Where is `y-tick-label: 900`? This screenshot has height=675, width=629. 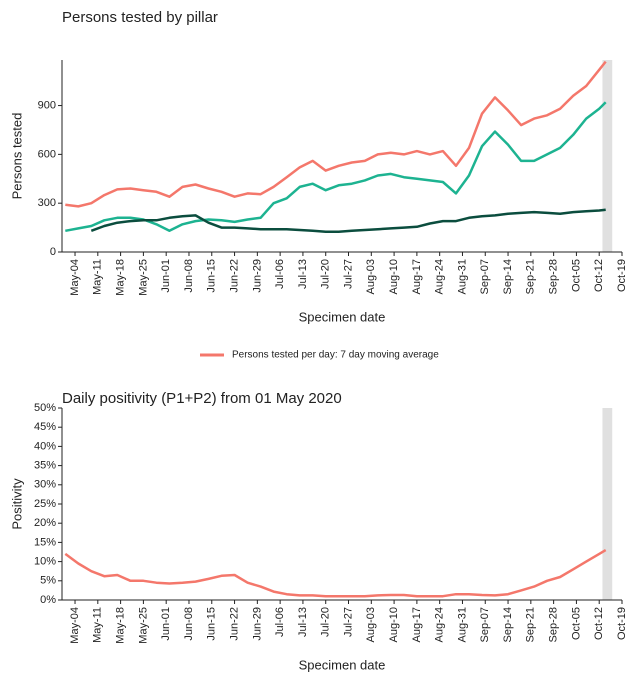 y-tick-label: 900 is located at coordinates (47, 105).